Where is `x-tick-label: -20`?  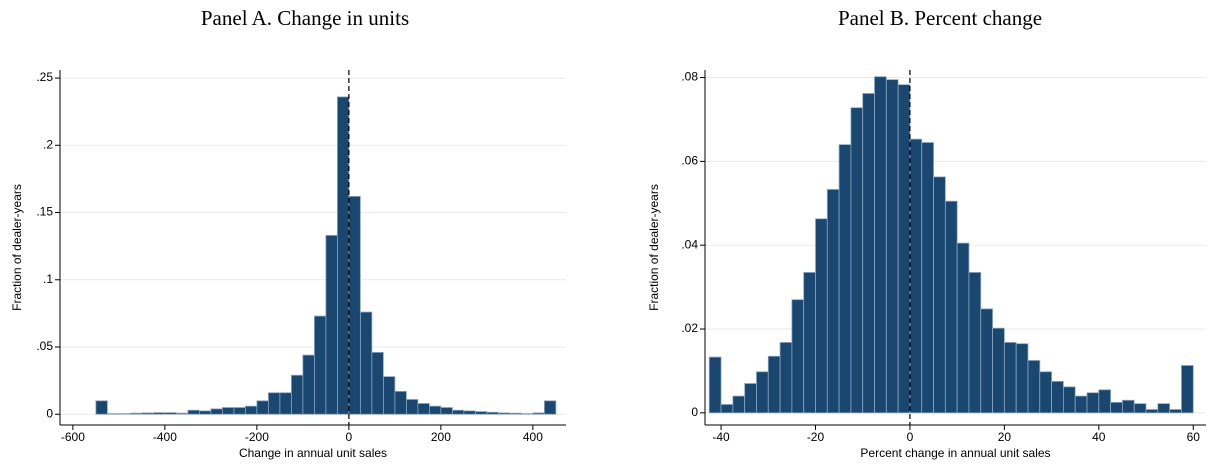
x-tick-label: -20 is located at coordinates (816, 437).